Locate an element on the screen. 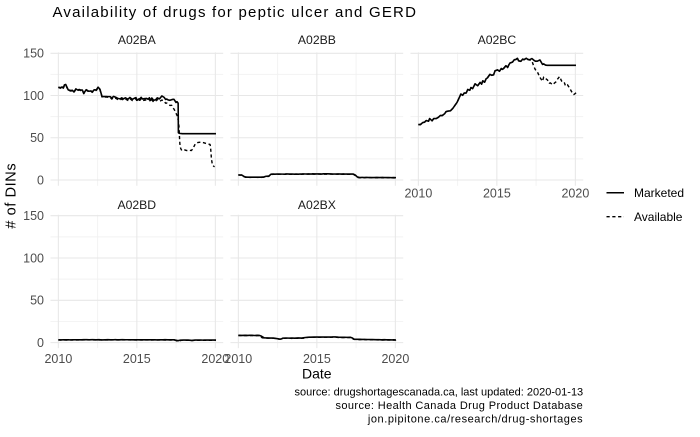 Image resolution: width=700 pixels, height=437 pixels. svg-text: A02BA is located at coordinates (137, 40).